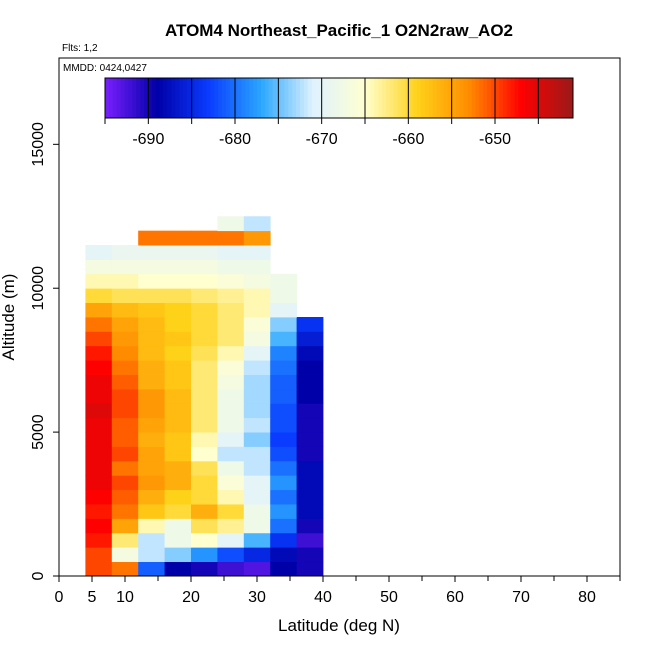 This screenshot has width=650, height=650. What do you see at coordinates (257, 597) in the screenshot?
I see `x-tick-label: 30` at bounding box center [257, 597].